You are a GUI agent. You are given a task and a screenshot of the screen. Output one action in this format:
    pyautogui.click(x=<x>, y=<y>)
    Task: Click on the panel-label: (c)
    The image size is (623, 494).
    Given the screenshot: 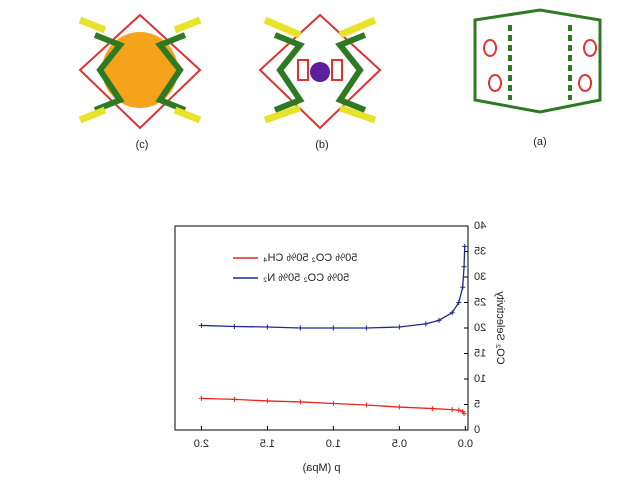 What is the action you would take?
    pyautogui.click(x=142, y=145)
    